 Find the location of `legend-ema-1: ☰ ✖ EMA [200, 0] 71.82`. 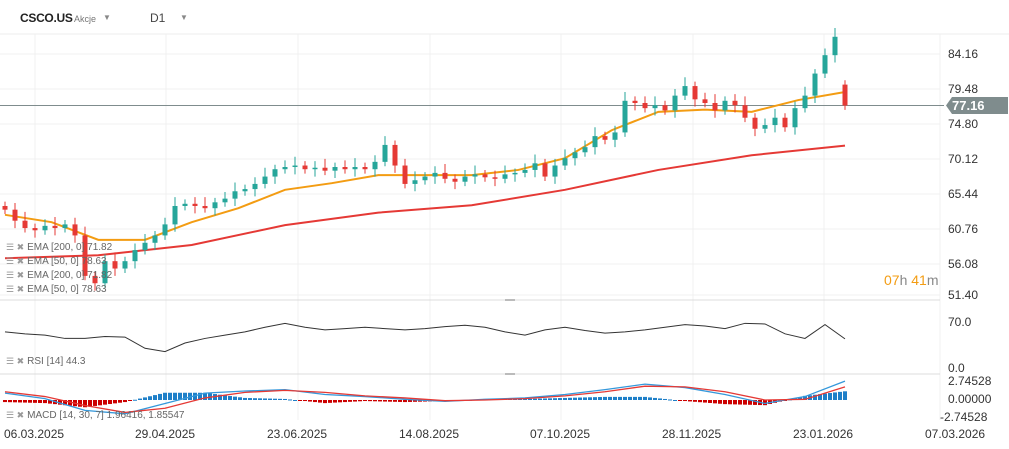

legend-ema-1: ☰ ✖ EMA [200, 0] 71.82 is located at coordinates (59, 247).